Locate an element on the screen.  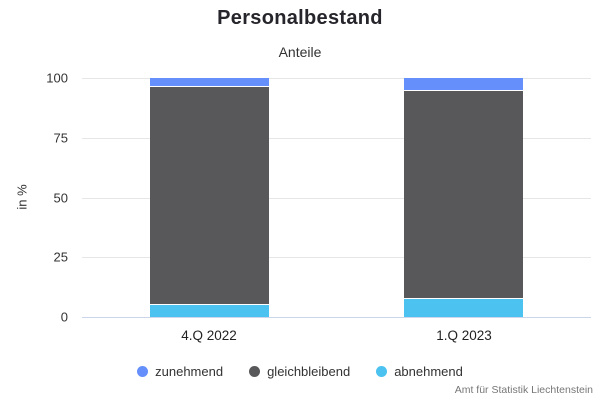
x-tick-label-1-q-2023: 1.Q 2023 is located at coordinates (464, 335).